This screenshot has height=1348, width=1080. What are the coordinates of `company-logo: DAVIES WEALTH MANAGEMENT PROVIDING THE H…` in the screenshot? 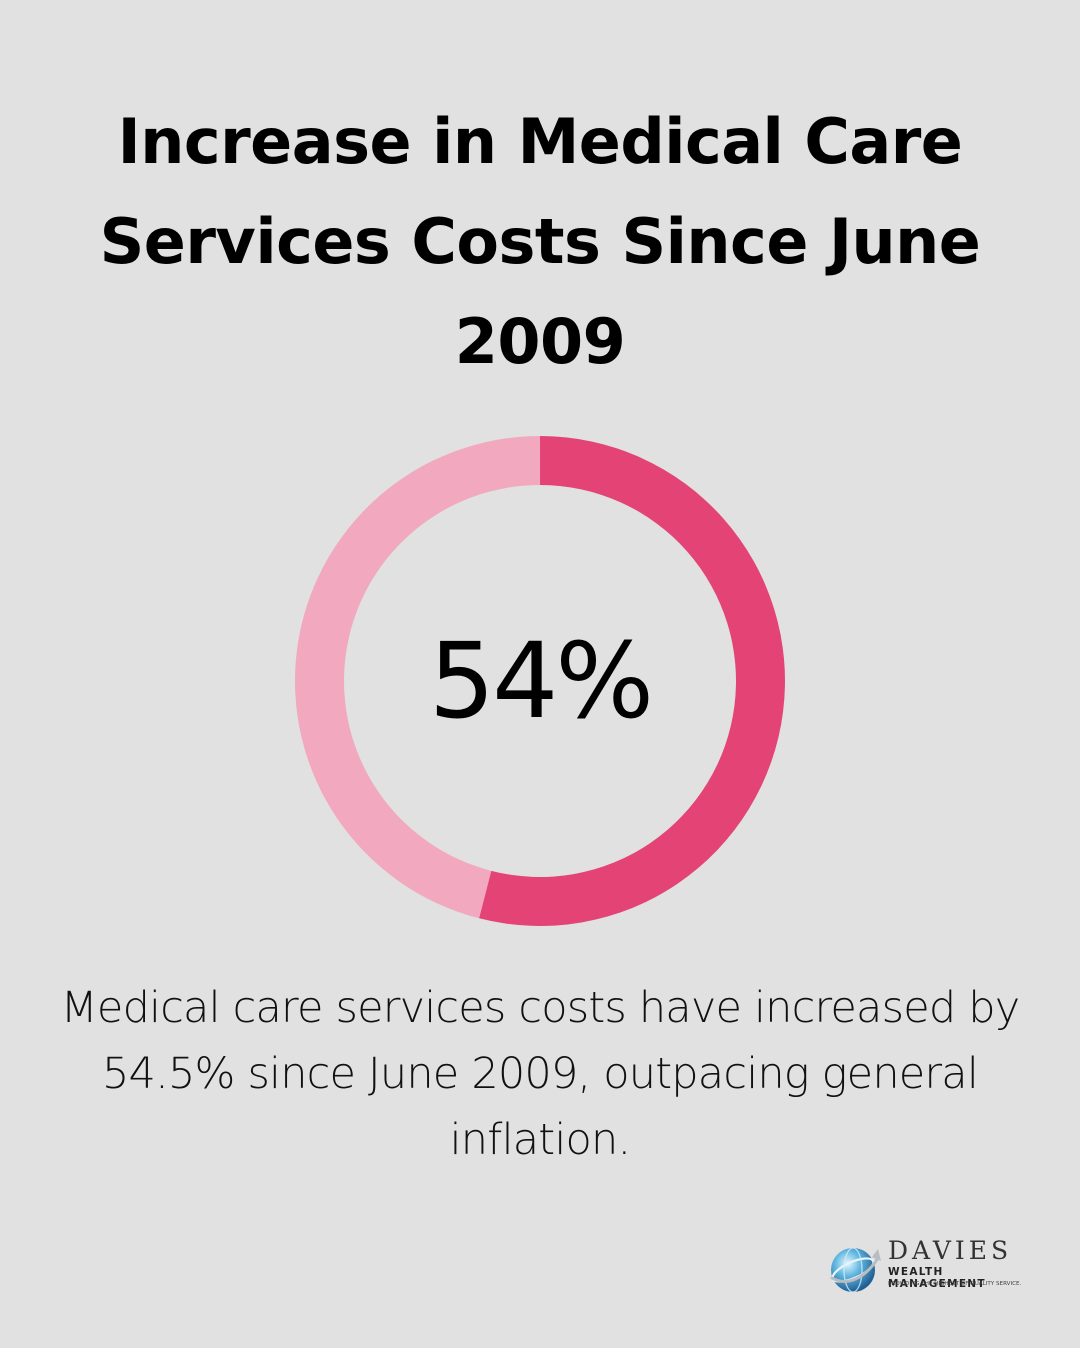 It's located at (933, 1267).